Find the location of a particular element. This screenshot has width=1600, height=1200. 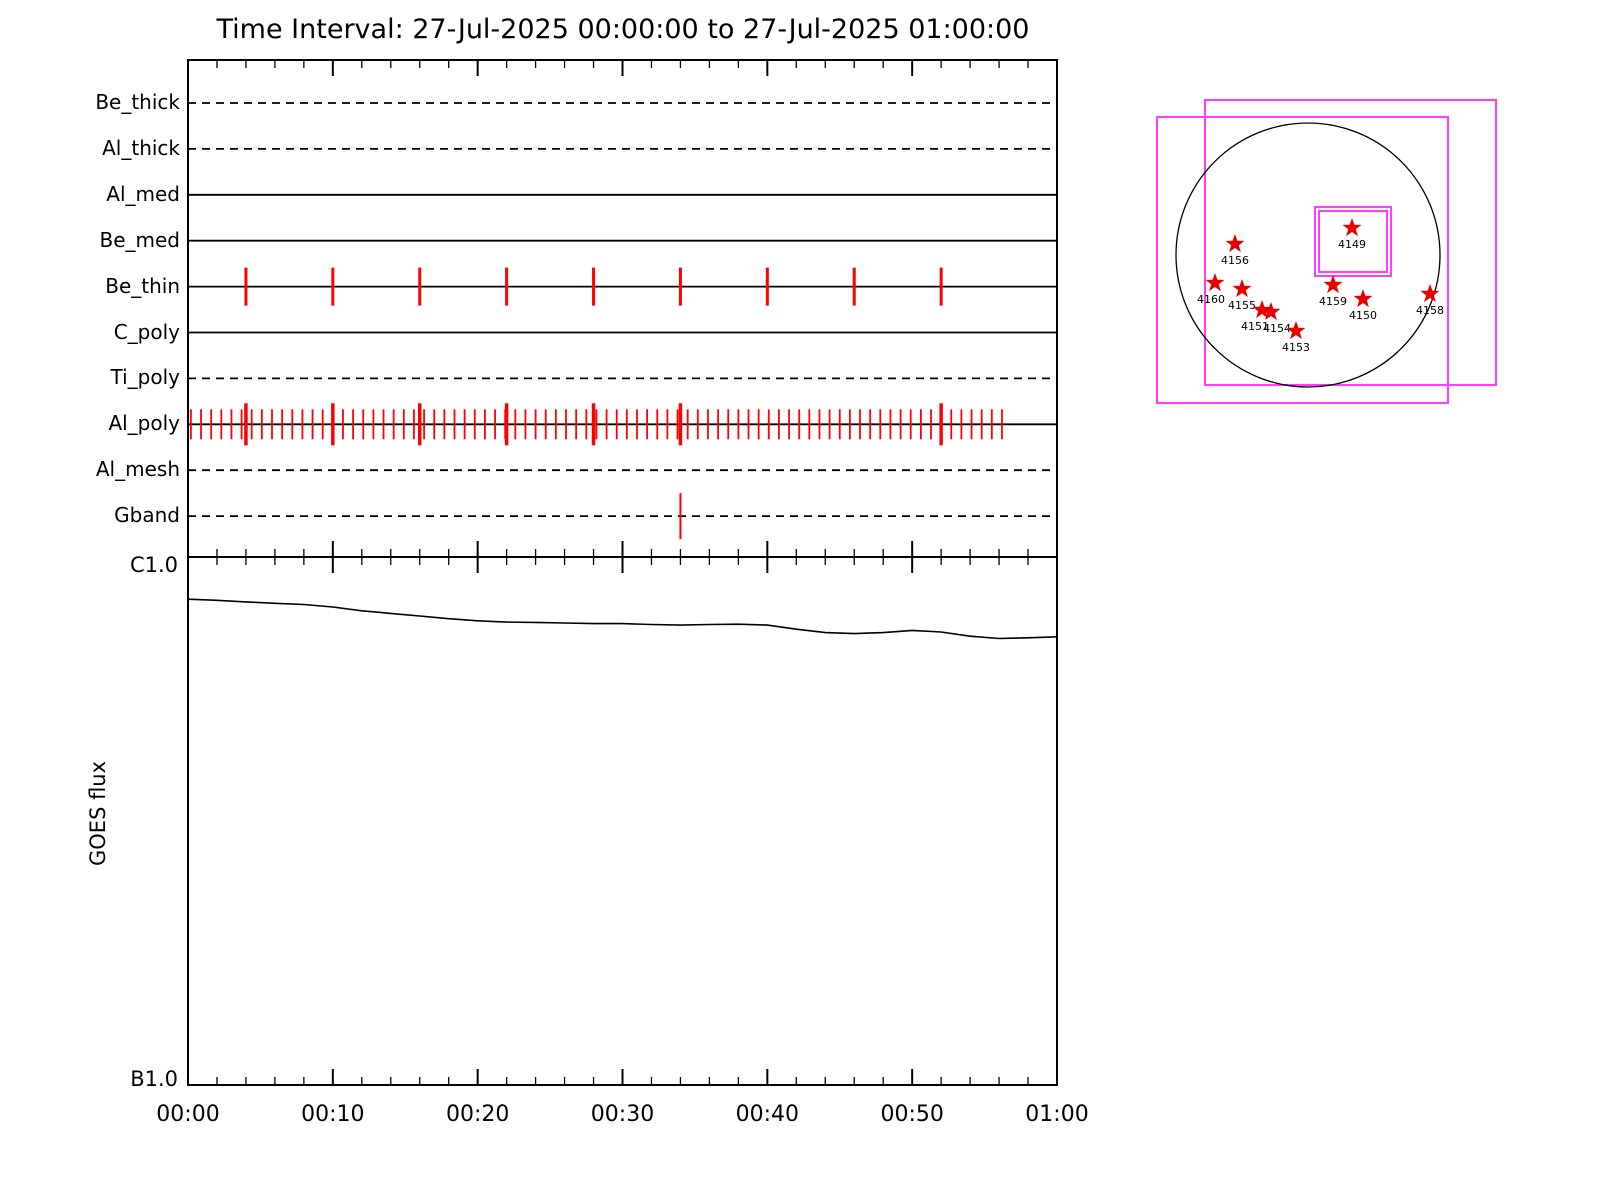

active-region-label-4158: 4158 is located at coordinates (1430, 310).